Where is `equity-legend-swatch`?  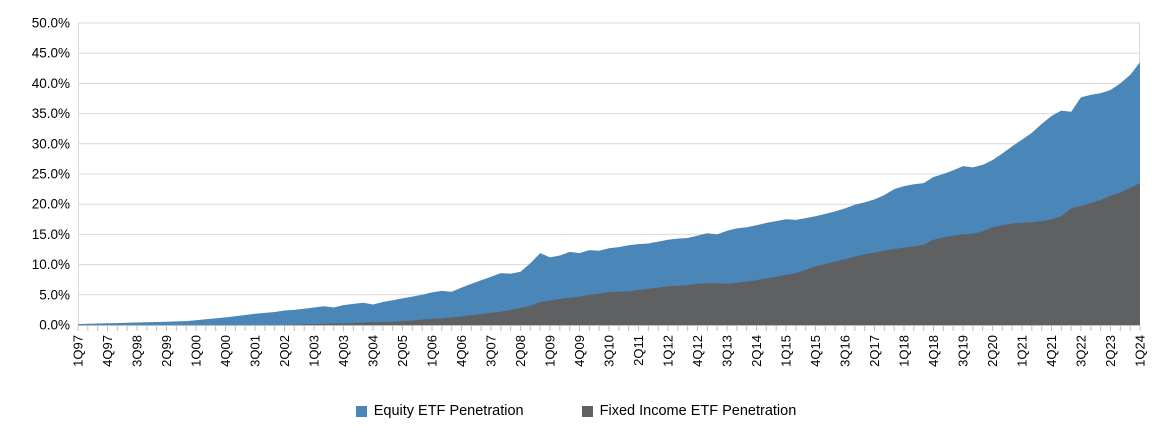
equity-legend-swatch is located at coordinates (361, 411).